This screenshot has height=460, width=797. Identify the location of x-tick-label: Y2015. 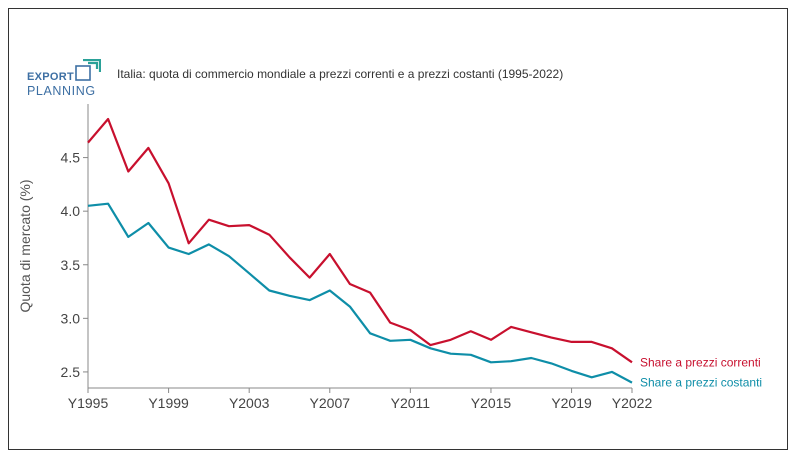
(491, 403).